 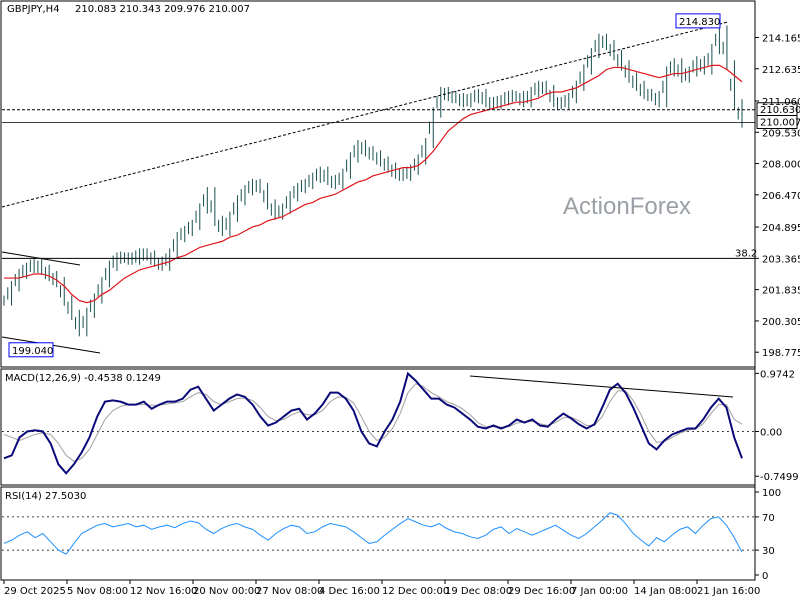 What do you see at coordinates (289, 591) in the screenshot?
I see `x-tick-label: 27 Nov 08:00` at bounding box center [289, 591].